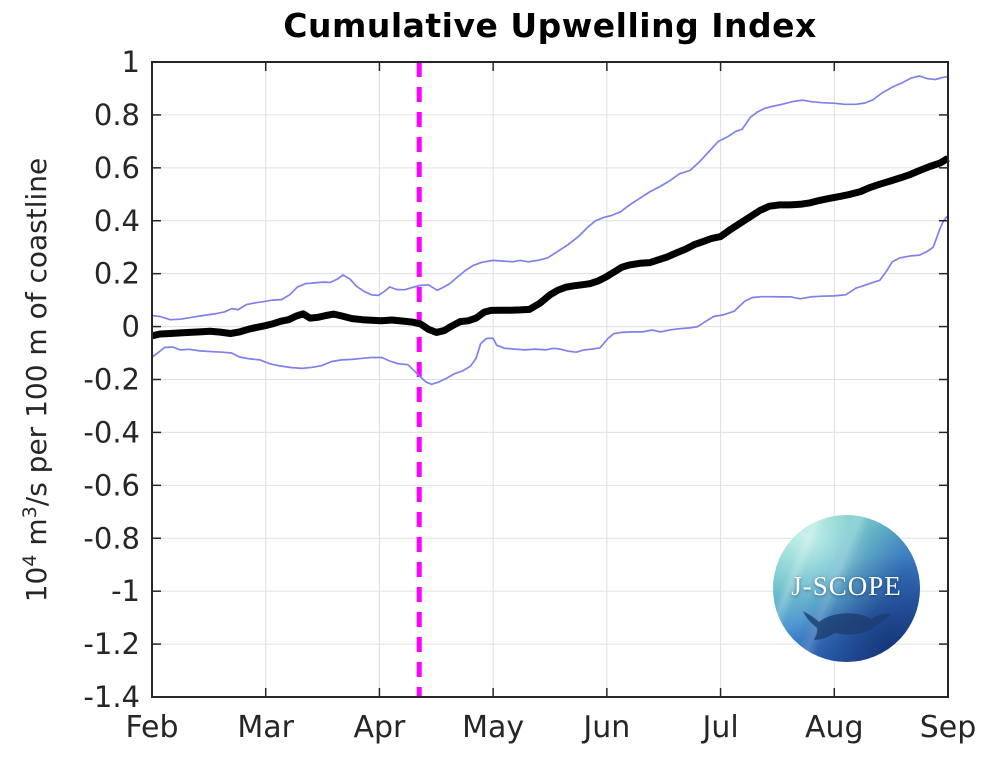 This screenshot has height=769, width=1000. What do you see at coordinates (111, 697) in the screenshot?
I see `y-tick-label: -1.4` at bounding box center [111, 697].